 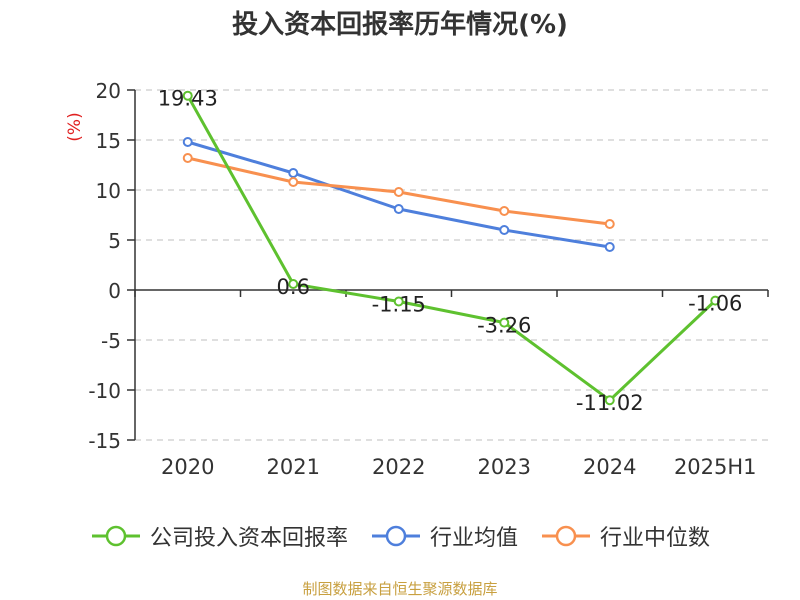 I want to click on y-tick-label: 5, so click(x=114, y=241).